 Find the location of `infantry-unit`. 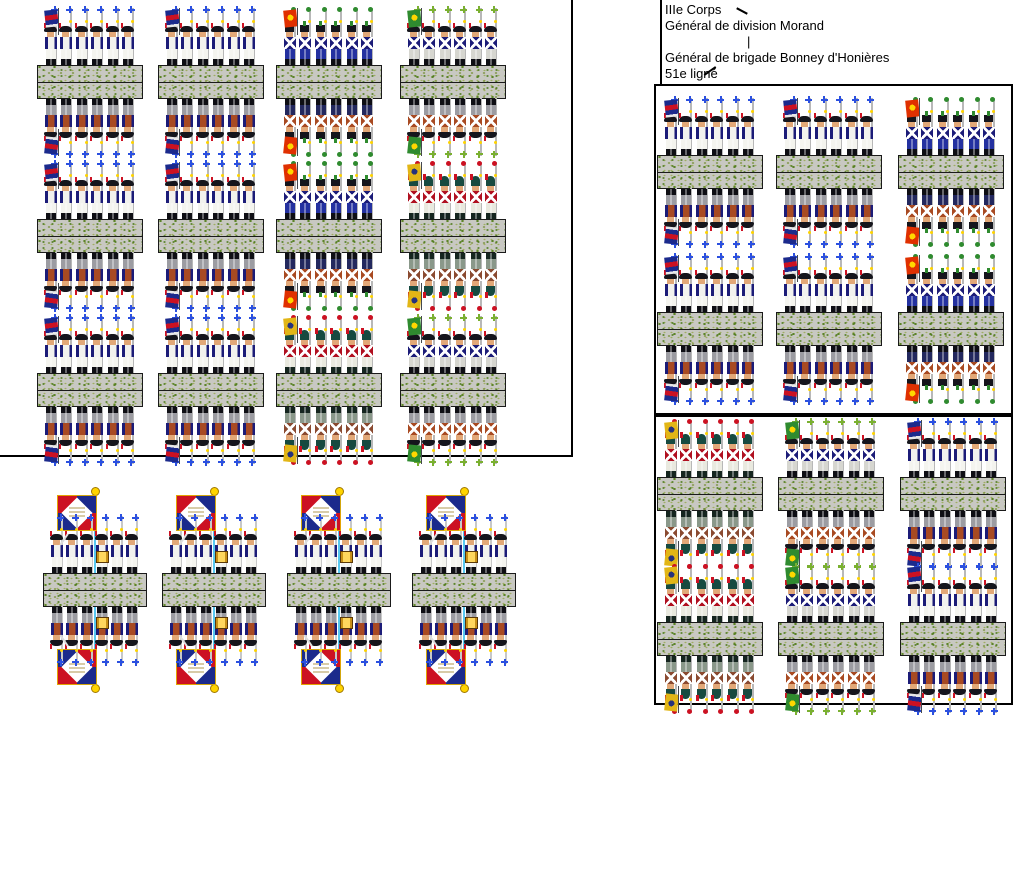

infantry-unit is located at coordinates (829, 329).